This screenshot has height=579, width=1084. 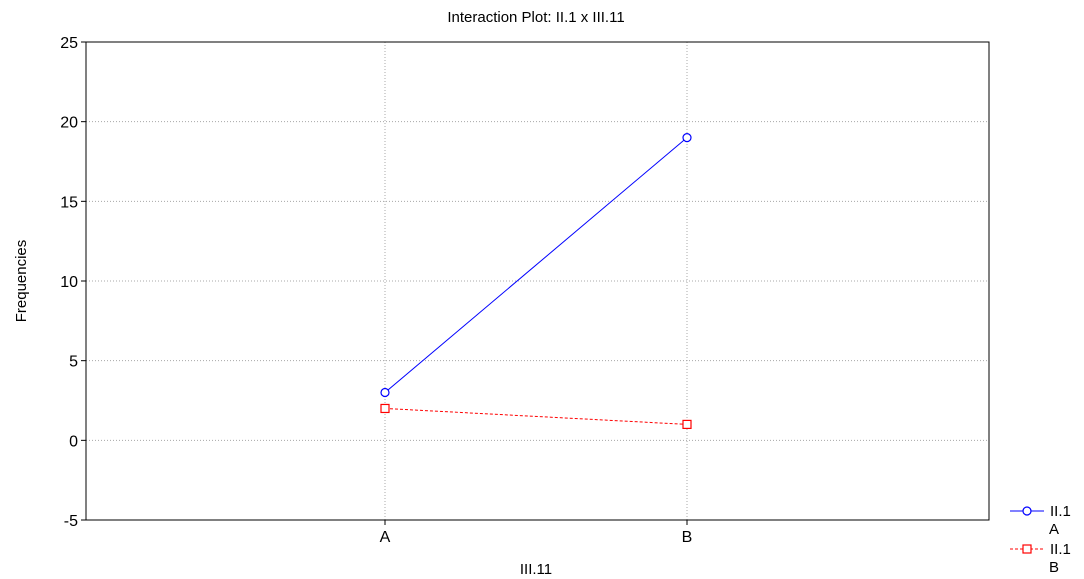 I want to click on chart-title: Interaction Plot: II.1 x III.11, so click(x=535, y=17).